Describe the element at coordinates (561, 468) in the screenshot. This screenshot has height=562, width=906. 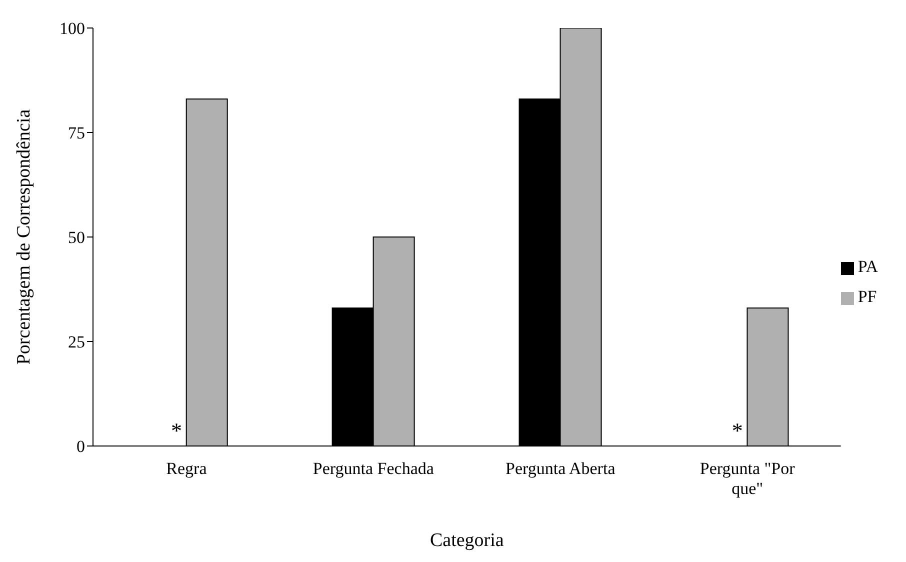
I see `x-tick-label: Pergunta Aberta` at that location.